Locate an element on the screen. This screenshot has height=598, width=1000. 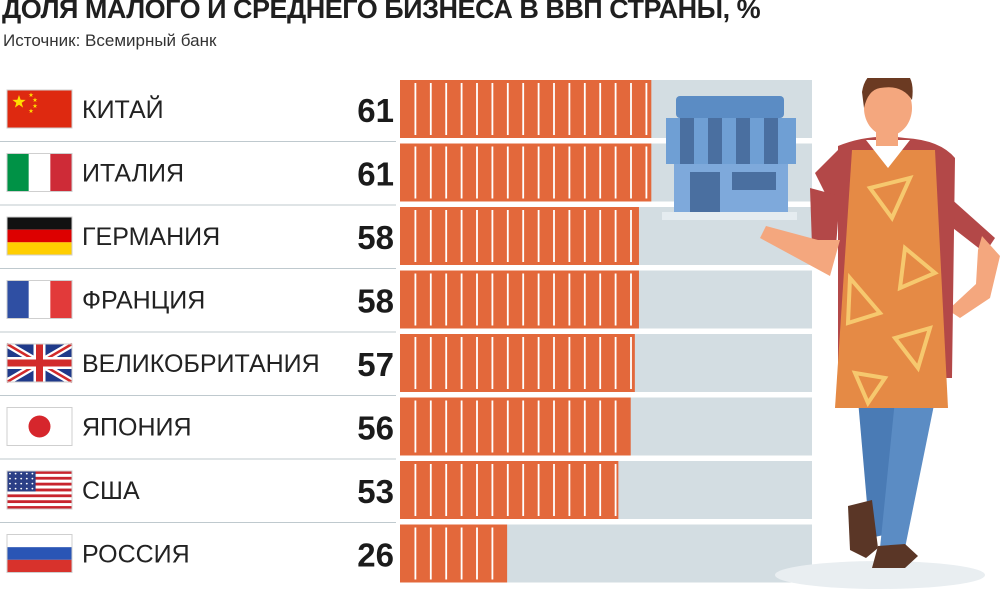
flag-france-icon is located at coordinates (39, 299).